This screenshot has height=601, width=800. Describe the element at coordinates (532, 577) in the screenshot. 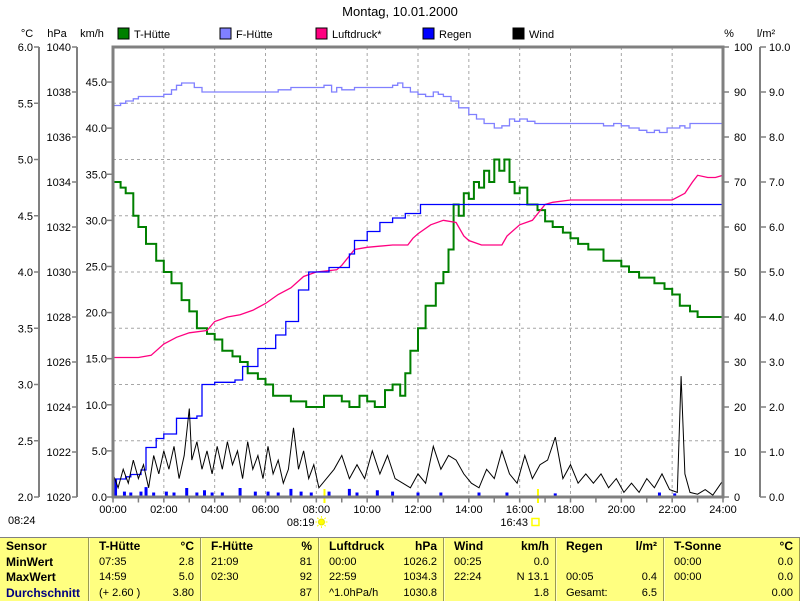

I see `stat-max-wind-value: N 13.1` at that location.